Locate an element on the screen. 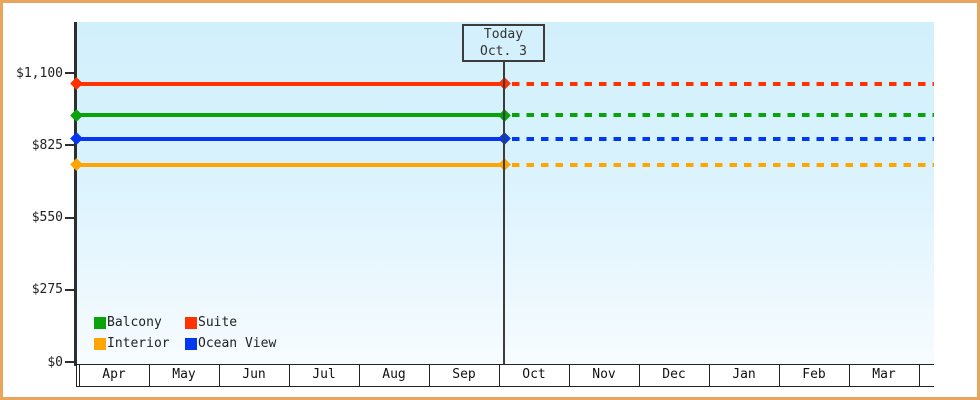  interior-swatch-icon is located at coordinates (100, 343).